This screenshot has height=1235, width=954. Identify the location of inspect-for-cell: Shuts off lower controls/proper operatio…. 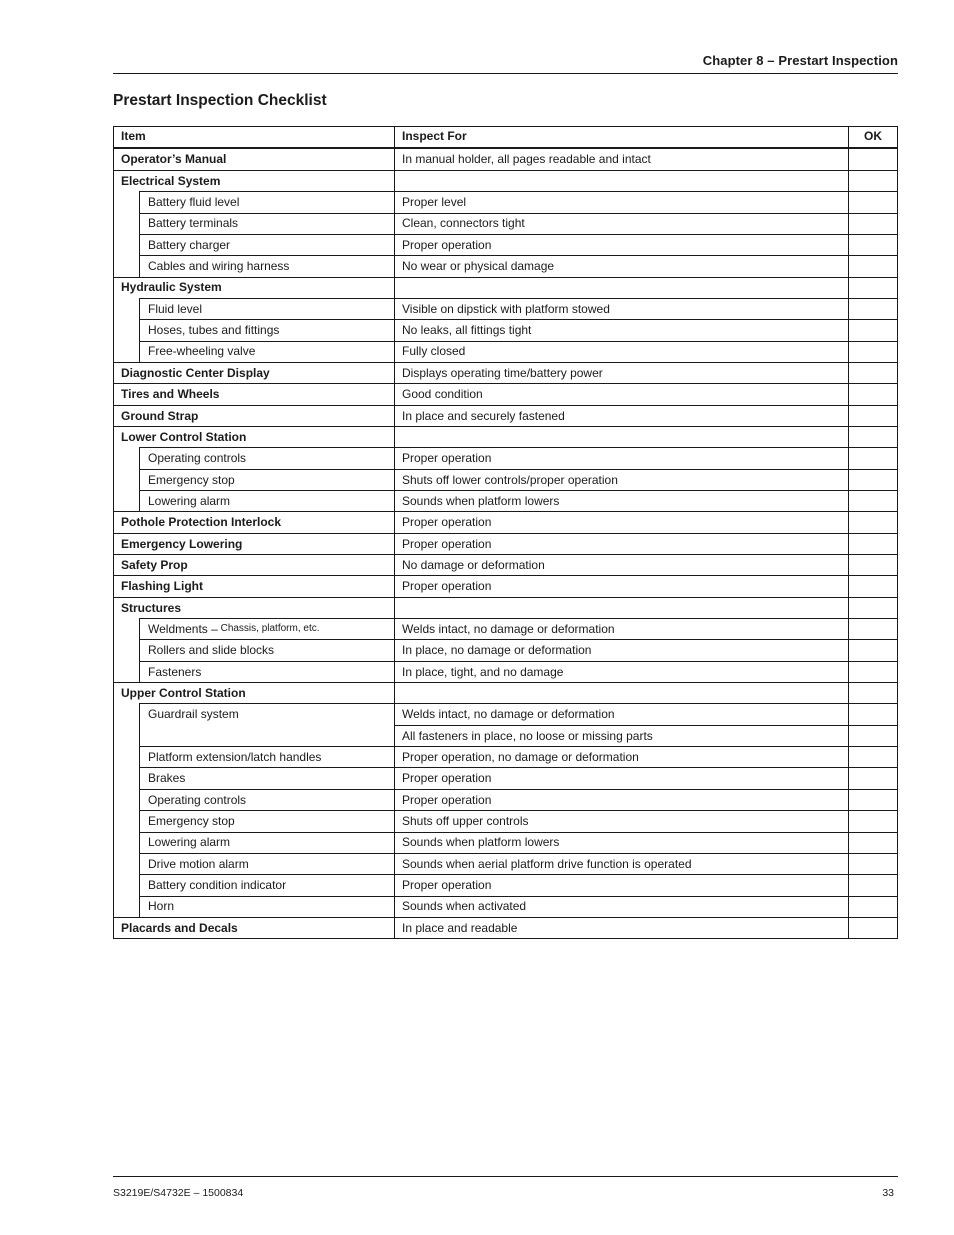
(621, 479).